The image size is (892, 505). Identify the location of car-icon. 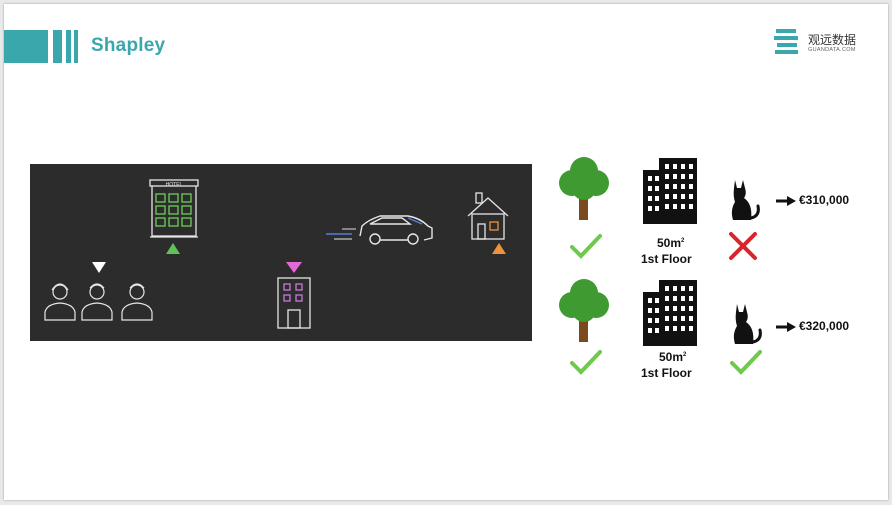
(379, 230).